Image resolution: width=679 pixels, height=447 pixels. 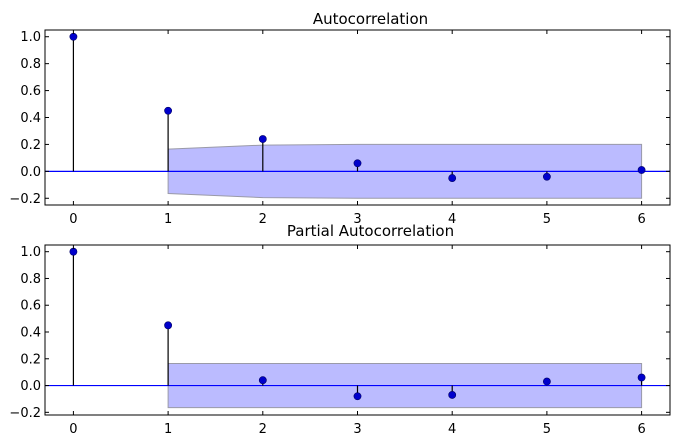 I want to click on chart-title: Autocorrelation, so click(x=370, y=19).